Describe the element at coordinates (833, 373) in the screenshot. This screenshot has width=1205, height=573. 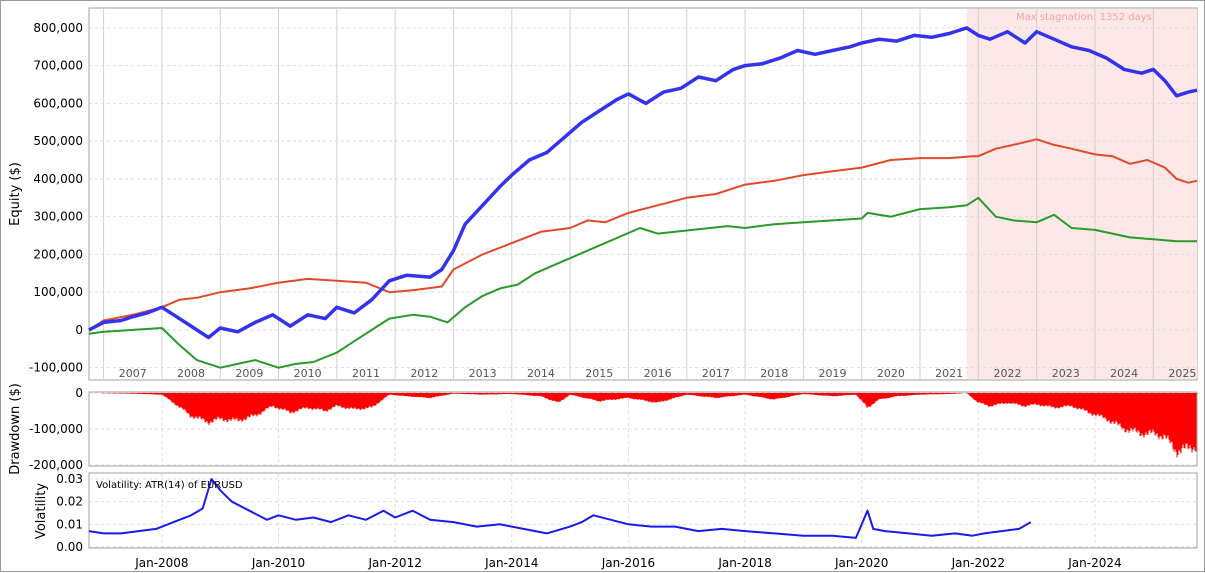
I see `year-label: 2019` at that location.